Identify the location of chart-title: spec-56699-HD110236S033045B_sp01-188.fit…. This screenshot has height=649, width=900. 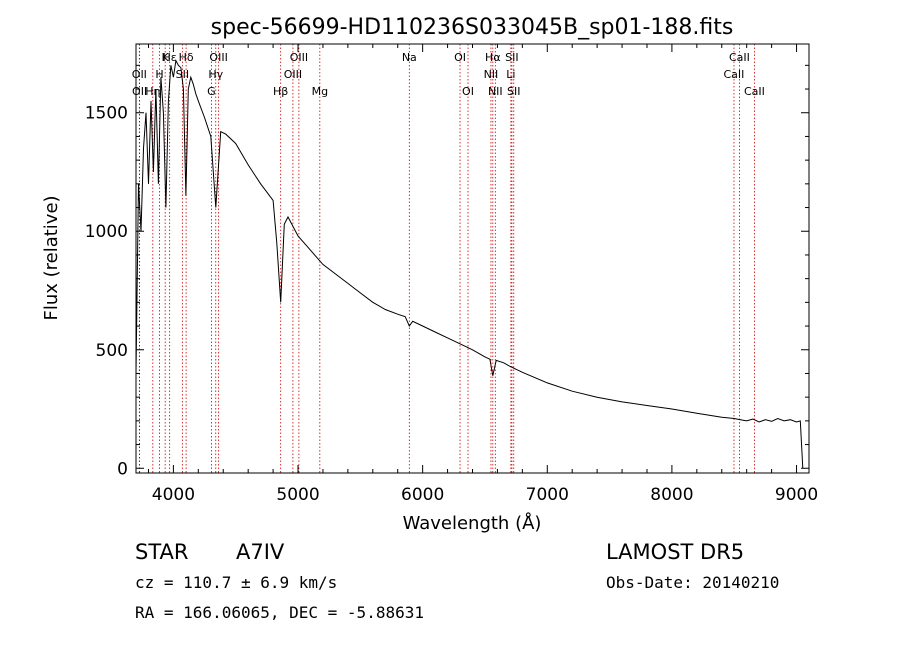
(472, 27).